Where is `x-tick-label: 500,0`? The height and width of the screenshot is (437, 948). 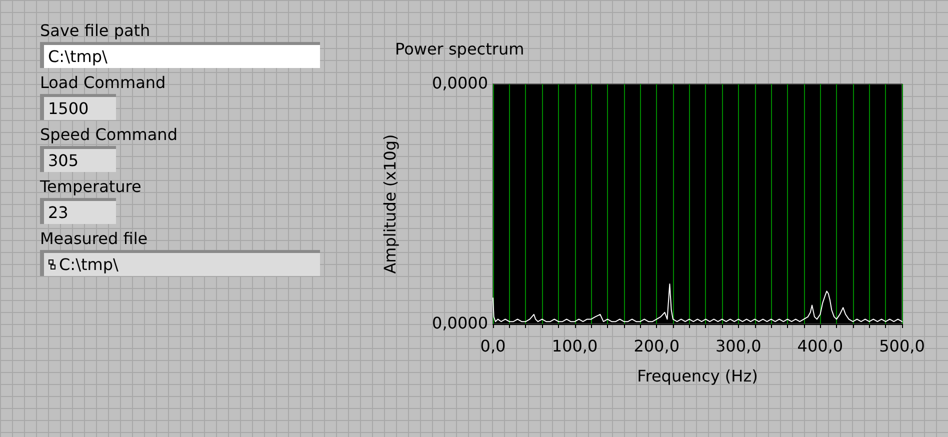 x-tick-label: 500,0 is located at coordinates (902, 346).